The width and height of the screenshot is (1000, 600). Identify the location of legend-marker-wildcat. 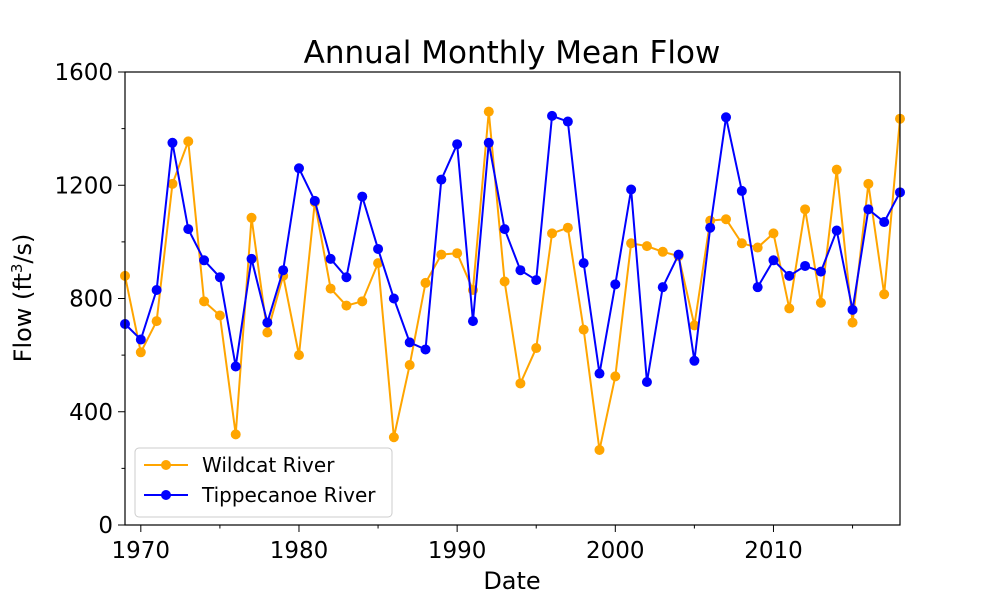
(166, 465).